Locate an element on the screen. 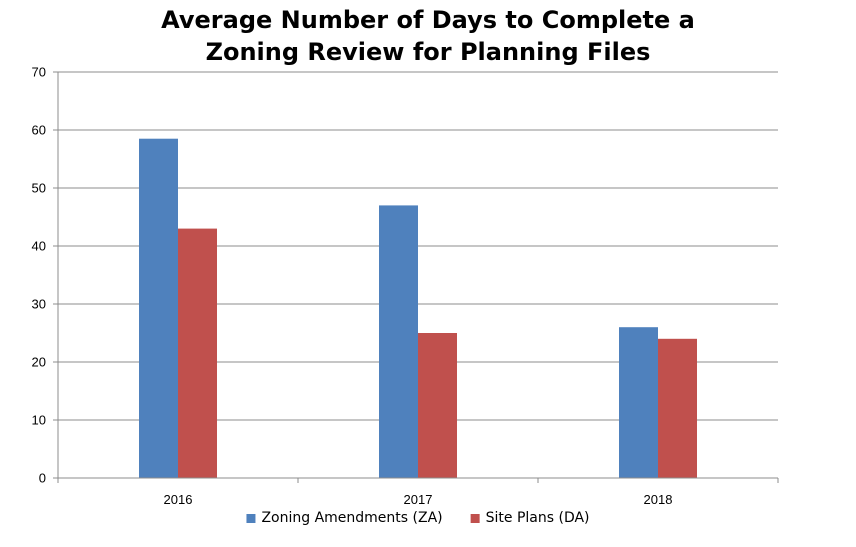 Image resolution: width=856 pixels, height=547 pixels. bar-da-2016 is located at coordinates (197, 353).